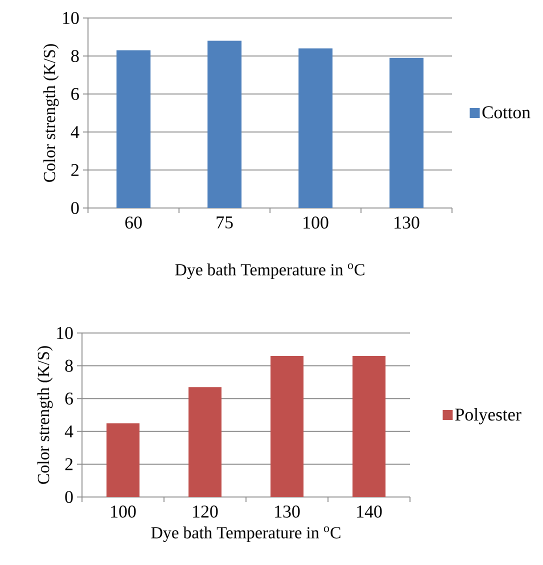 Image resolution: width=543 pixels, height=565 pixels. Describe the element at coordinates (369, 512) in the screenshot. I see `x-tick-label: 140` at that location.